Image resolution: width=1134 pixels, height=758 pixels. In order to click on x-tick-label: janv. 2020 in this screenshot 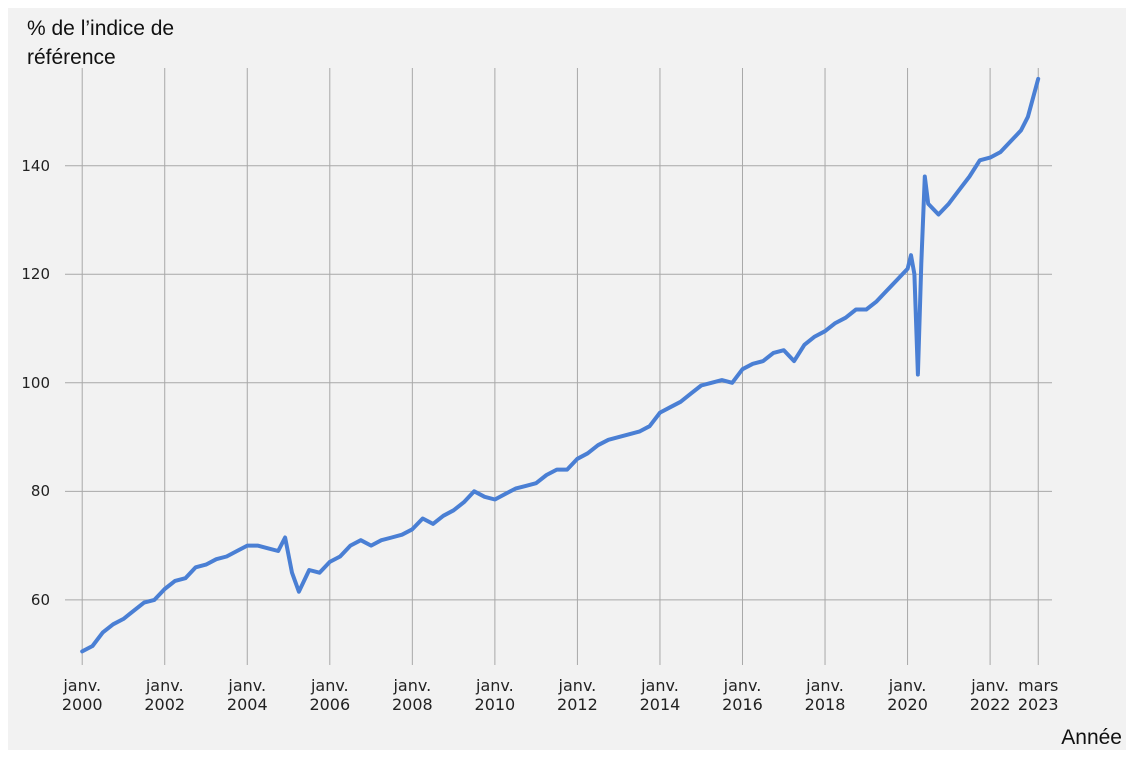, I will do `click(907, 695)`.